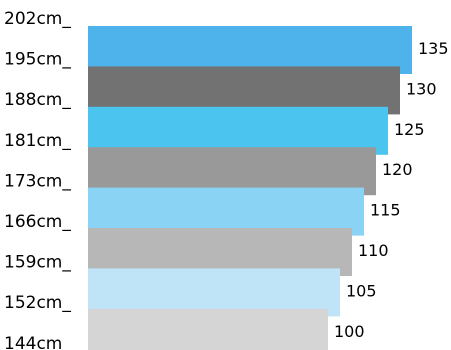 The image size is (451, 350). I want to click on y-tick-label: 166cm_, so click(37, 222).